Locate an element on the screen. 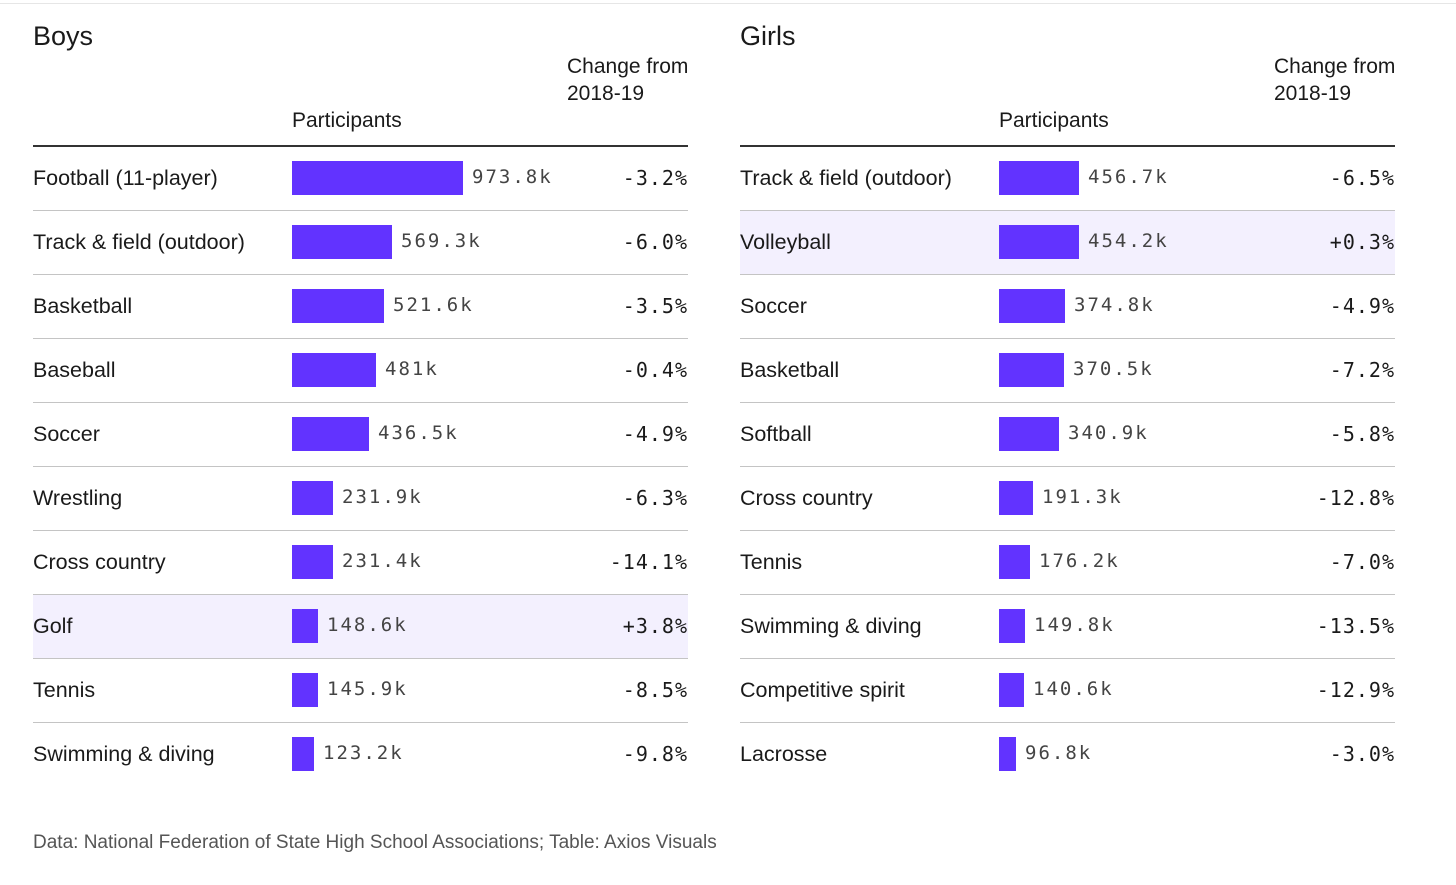  participants-value: 123.2k is located at coordinates (363, 753).